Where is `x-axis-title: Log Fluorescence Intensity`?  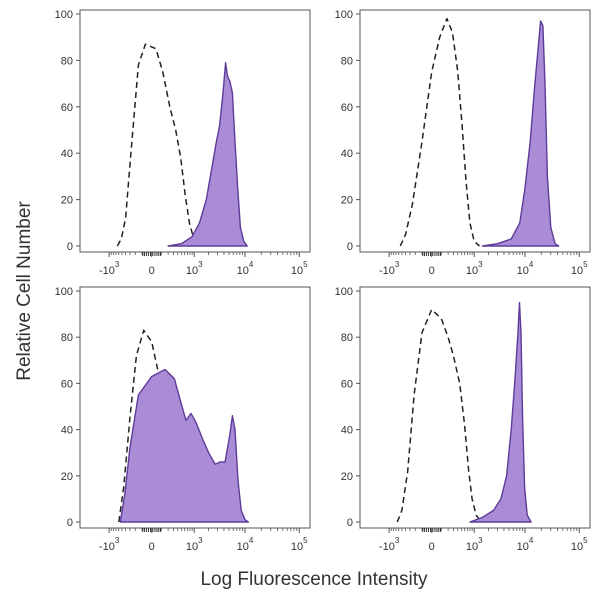 x-axis-title: Log Fluorescence Intensity is located at coordinates (314, 579).